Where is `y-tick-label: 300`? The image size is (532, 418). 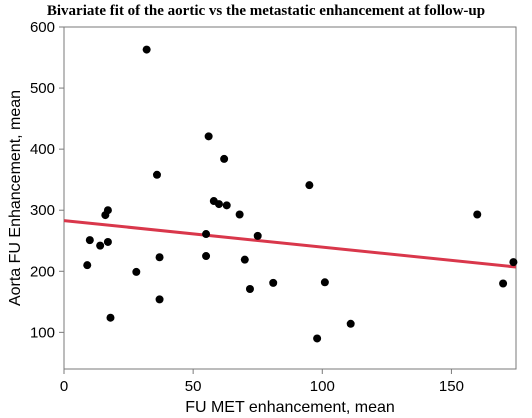
y-tick-label: 300 is located at coordinates (42, 210).